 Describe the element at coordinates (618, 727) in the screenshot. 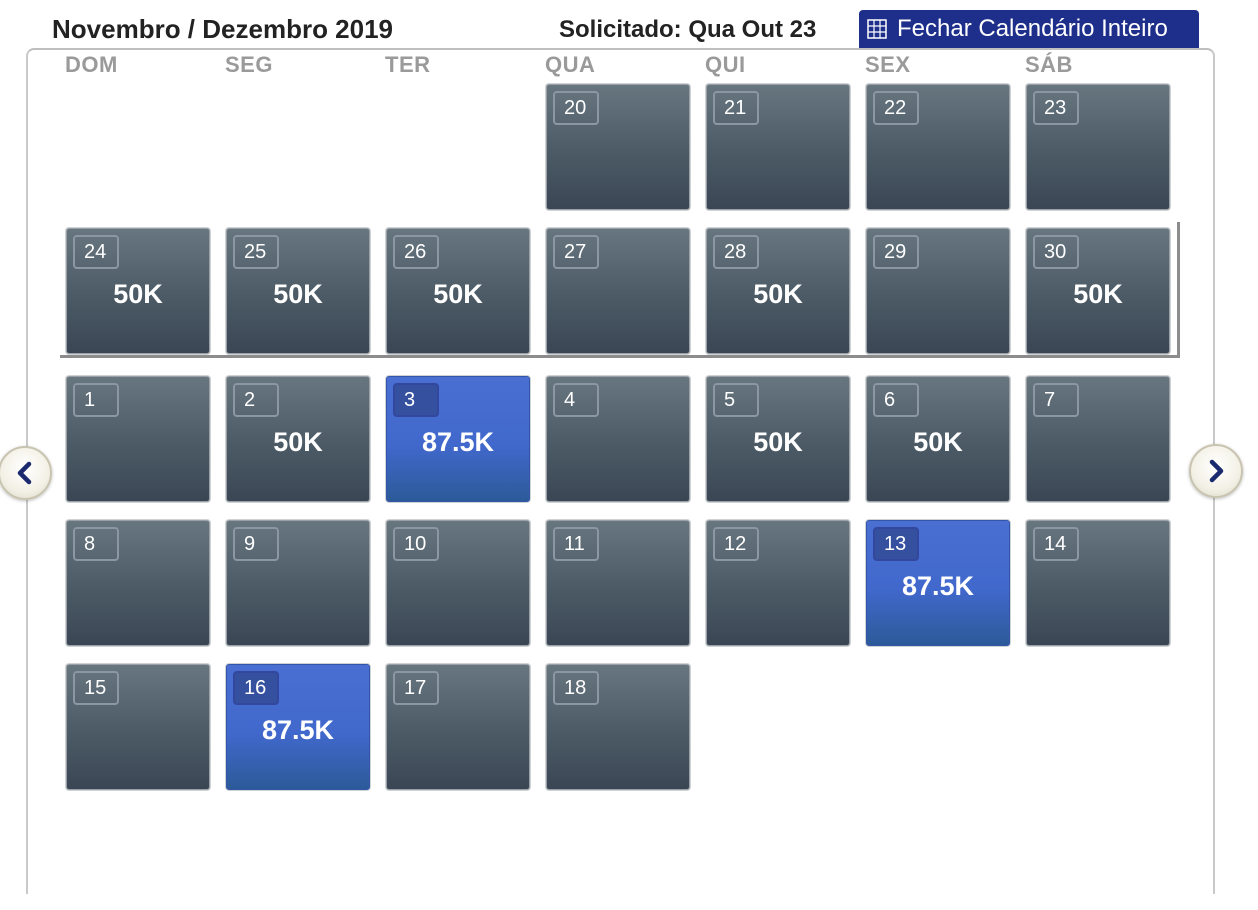

I see `calendar-day: 18` at that location.